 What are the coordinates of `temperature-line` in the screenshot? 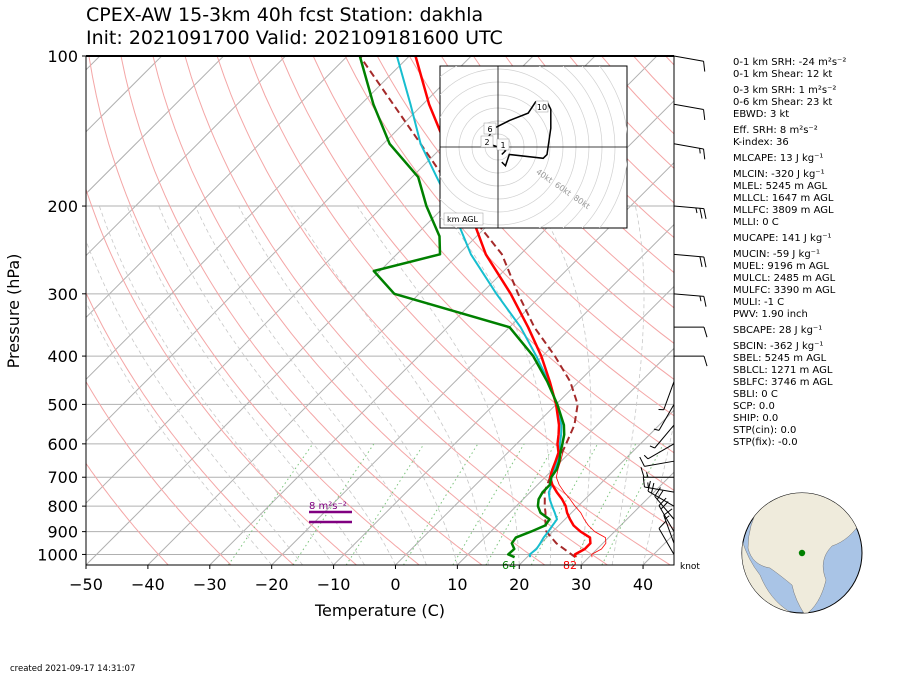 It's located at (503, 307).